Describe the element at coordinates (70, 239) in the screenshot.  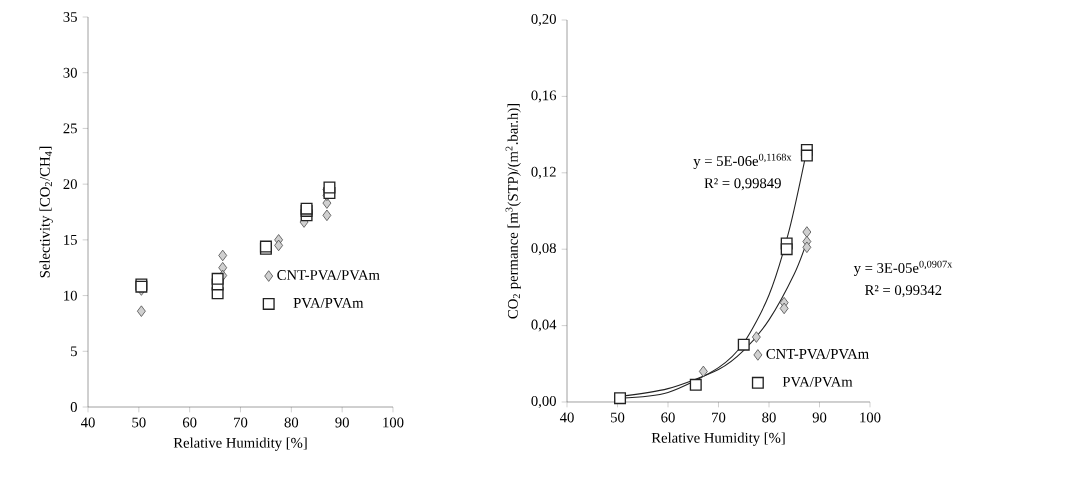
I see `y-tick-label: 15` at that location.